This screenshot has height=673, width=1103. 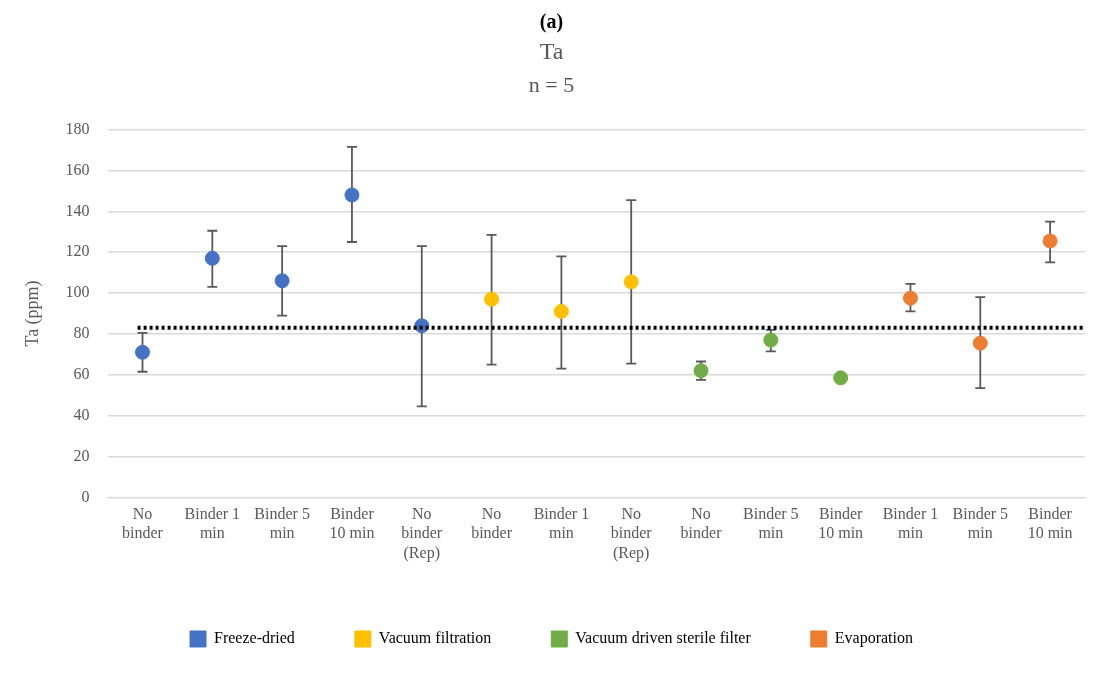 I want to click on y-tick-label: 40, so click(x=81, y=414).